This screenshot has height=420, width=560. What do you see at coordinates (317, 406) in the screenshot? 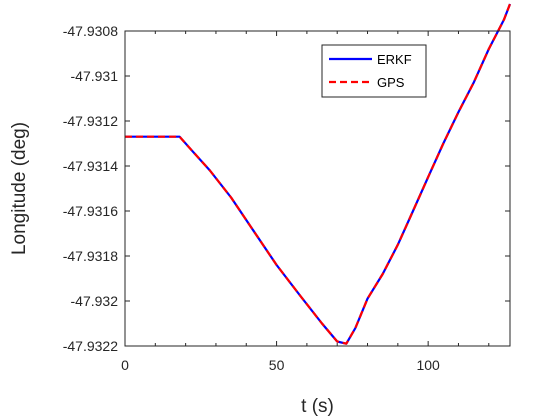
I see `x-axis-label: t (s)` at bounding box center [317, 406].